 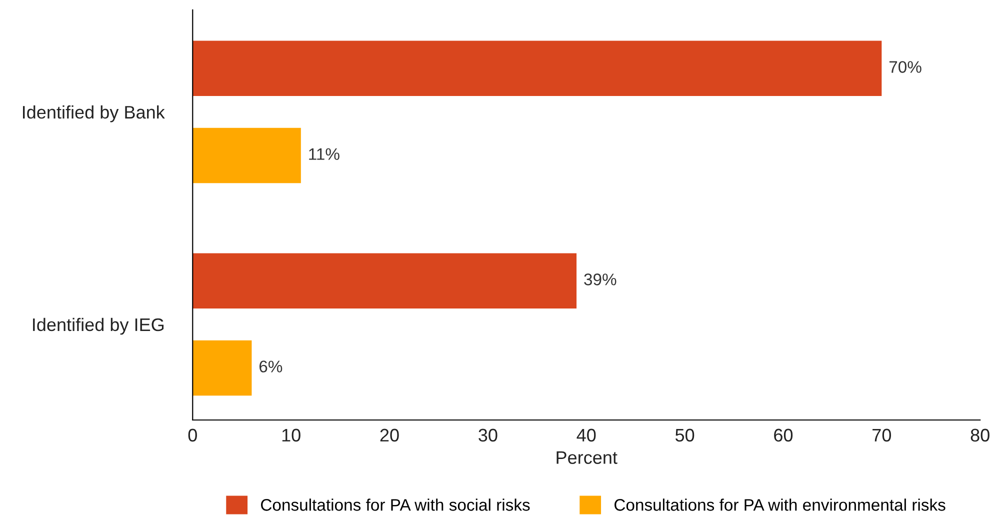 I want to click on data-label: 70%, so click(x=905, y=67).